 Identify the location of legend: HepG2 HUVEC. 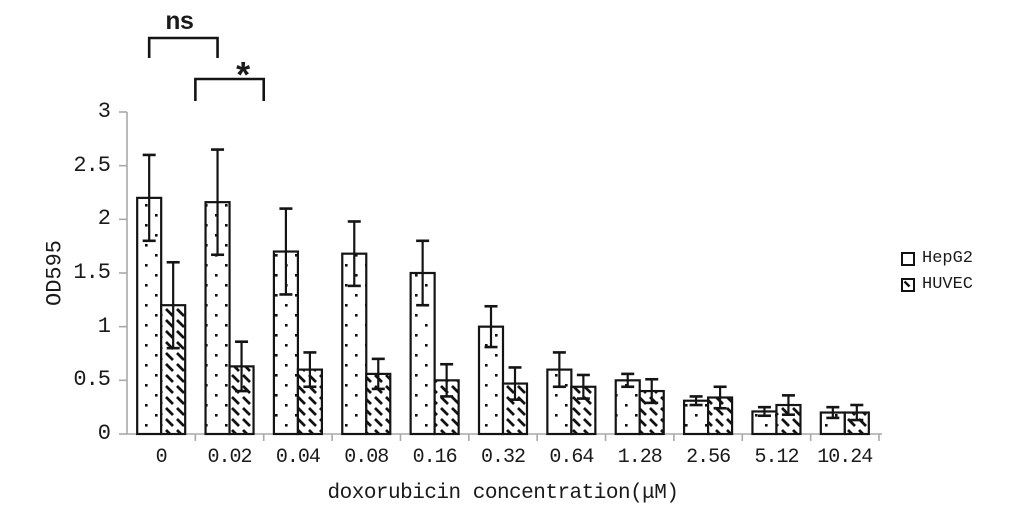
(937, 271).